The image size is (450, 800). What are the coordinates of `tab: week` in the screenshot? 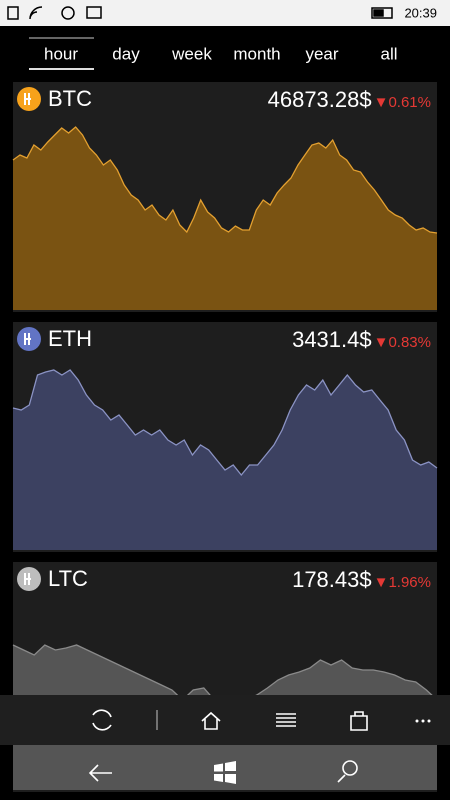 It's located at (191, 53).